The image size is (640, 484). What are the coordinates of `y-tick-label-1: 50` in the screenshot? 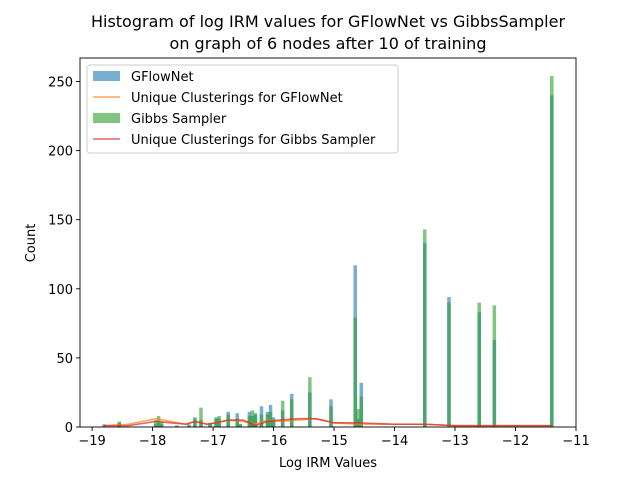 It's located at (64, 359).